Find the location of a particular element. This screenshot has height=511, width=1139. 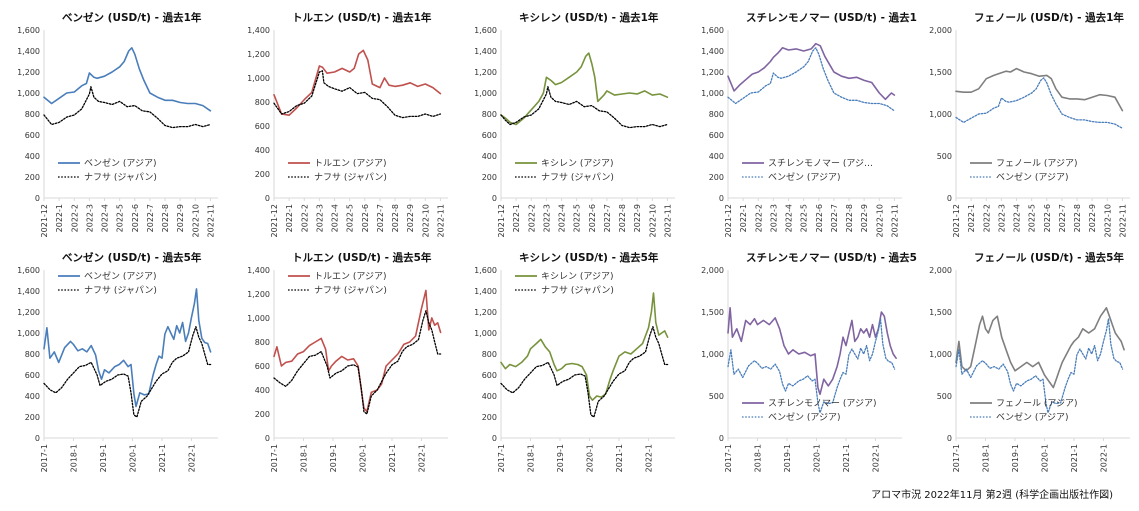

x-tick-label: 2022-11 is located at coordinates (1122, 220).